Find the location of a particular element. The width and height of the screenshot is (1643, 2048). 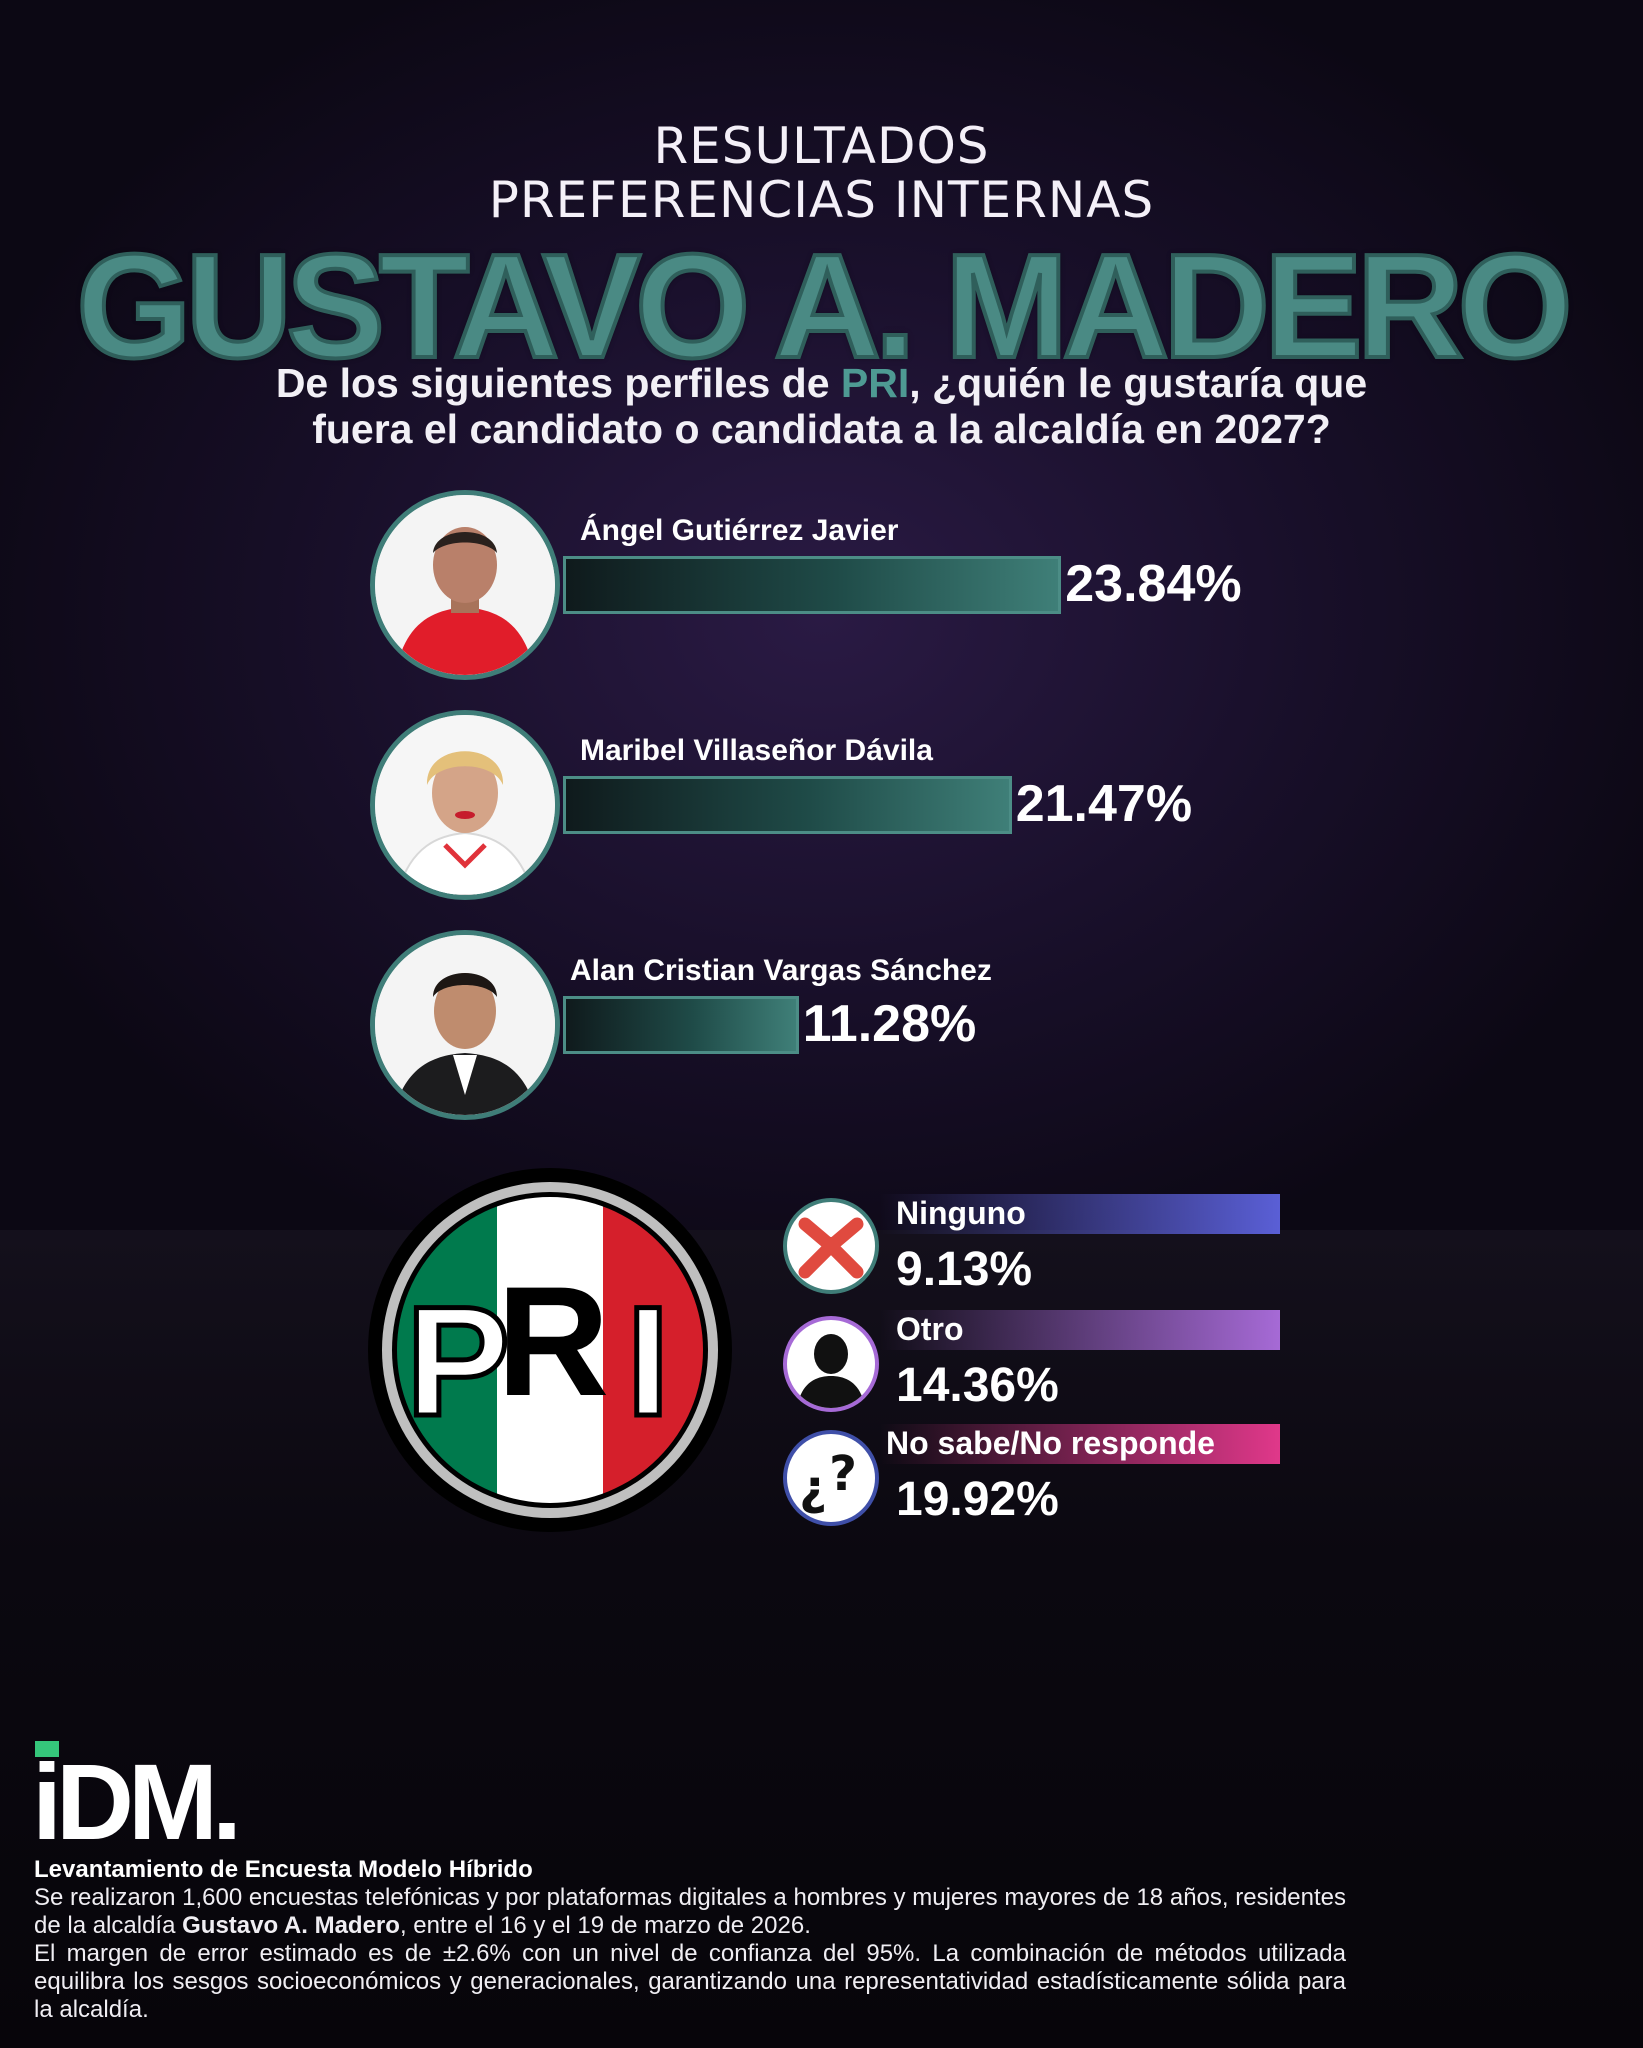

pri-party-logo: P R I is located at coordinates (550, 1350).